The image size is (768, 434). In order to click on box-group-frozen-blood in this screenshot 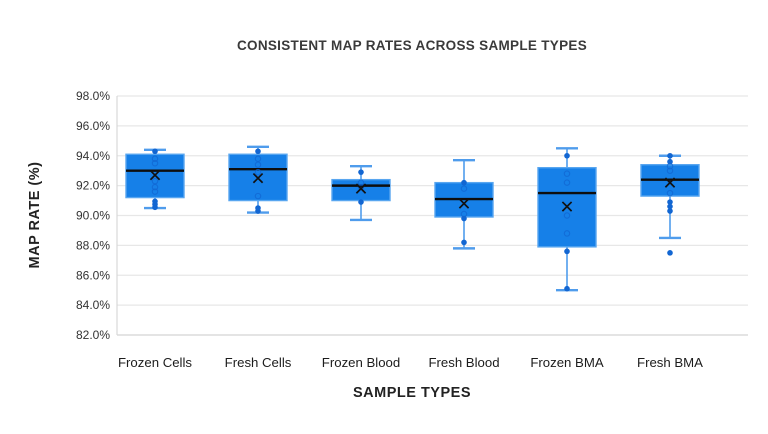, I will do `click(361, 193)`.